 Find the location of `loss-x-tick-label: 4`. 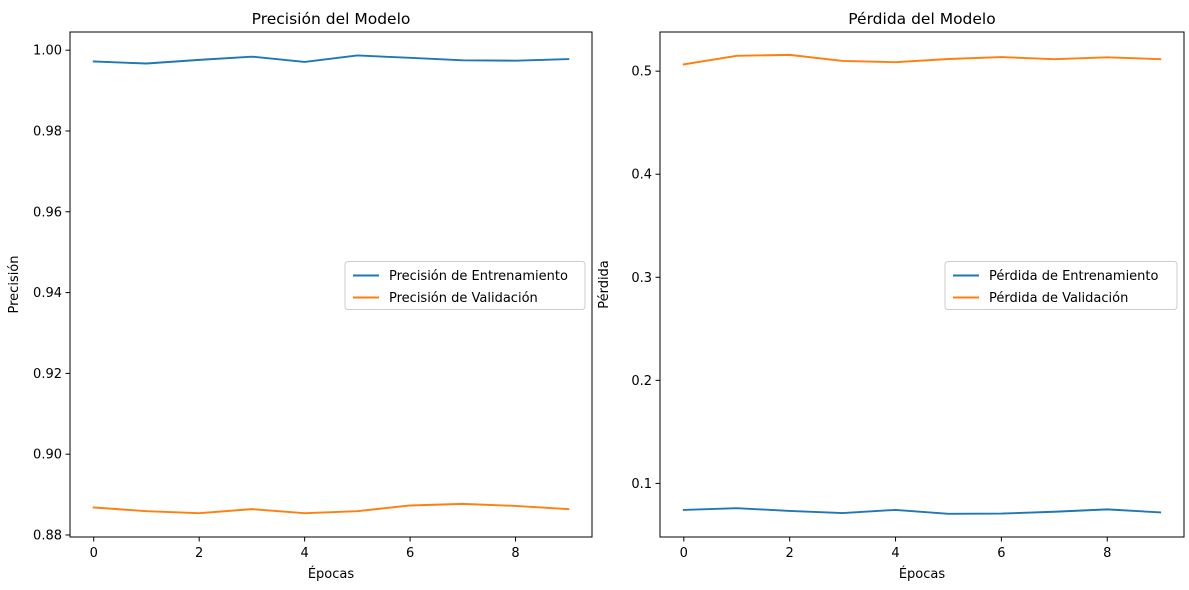

loss-x-tick-label: 4 is located at coordinates (895, 553).